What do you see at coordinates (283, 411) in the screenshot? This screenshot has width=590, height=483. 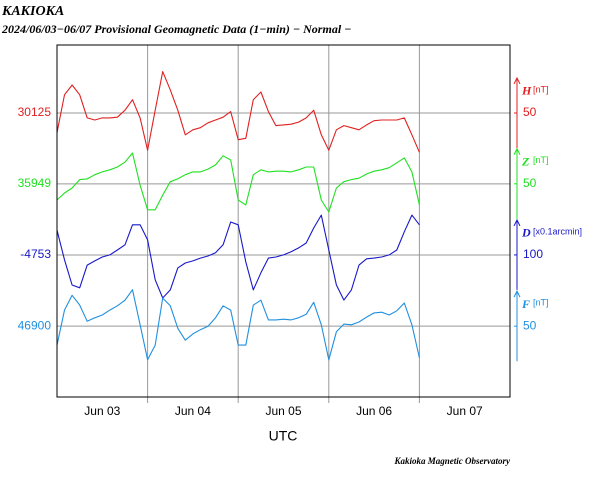 I see `x-tick-label: Jun 05` at bounding box center [283, 411].